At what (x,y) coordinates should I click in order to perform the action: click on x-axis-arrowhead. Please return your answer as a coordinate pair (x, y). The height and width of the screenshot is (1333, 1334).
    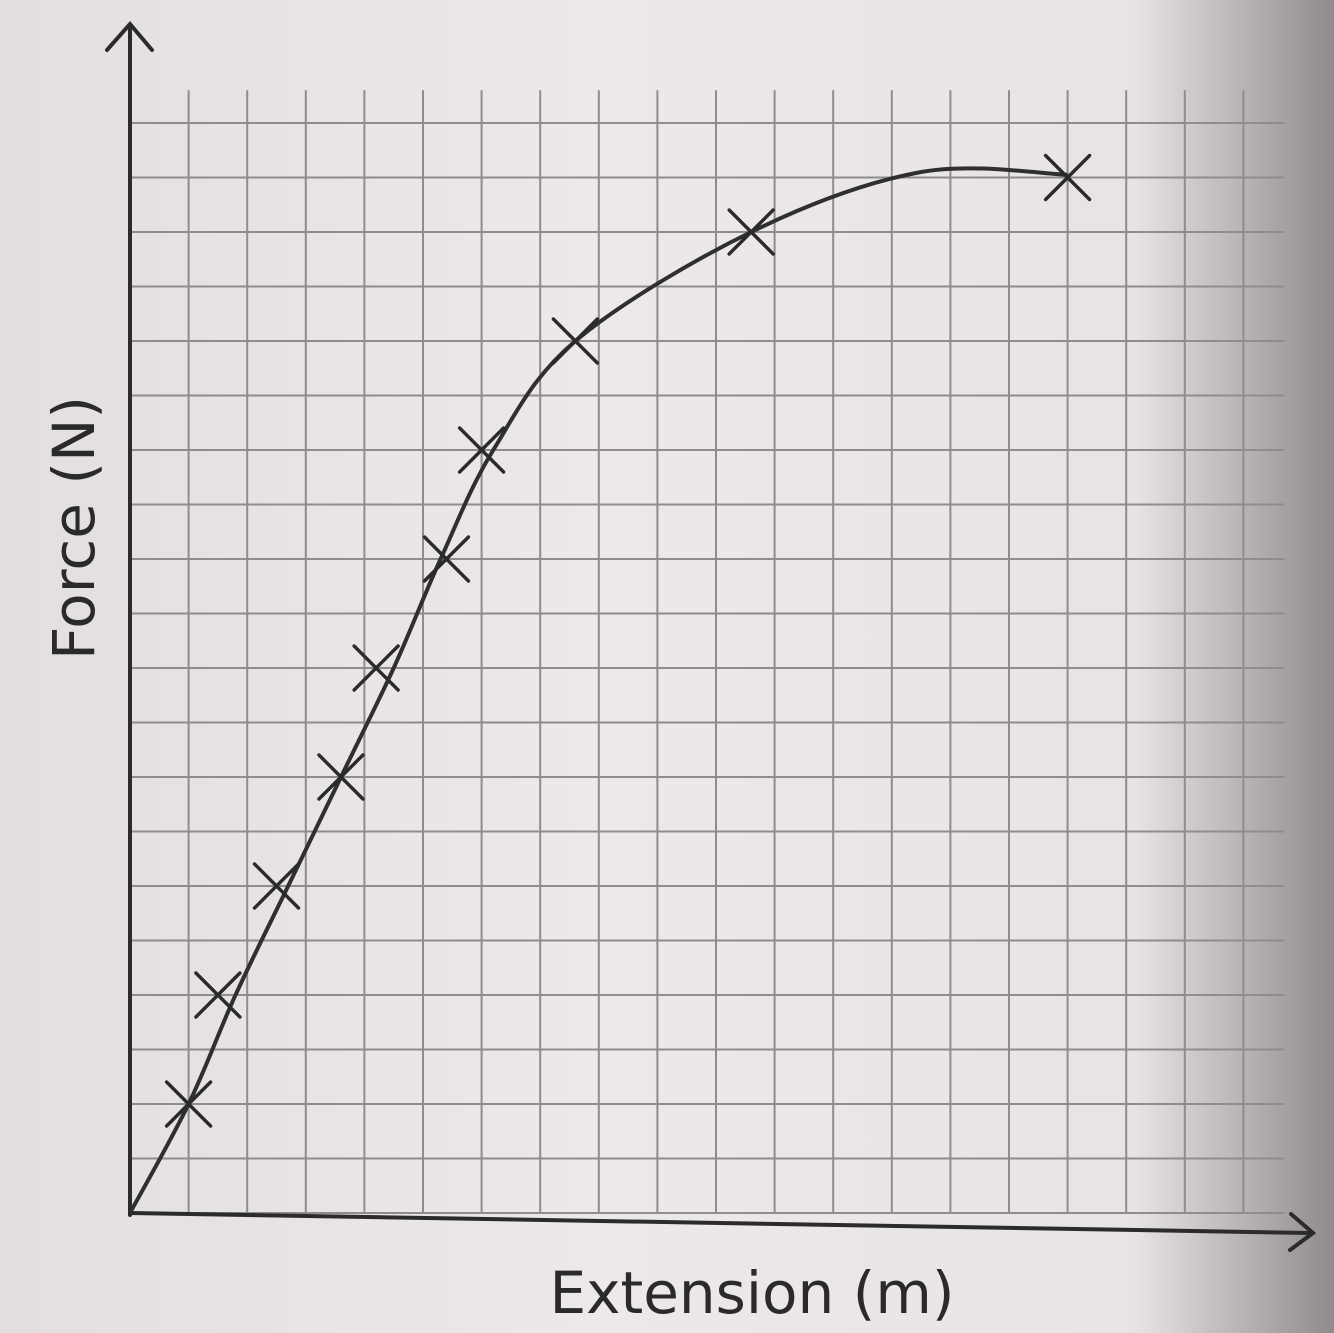
    Looking at the image, I should click on (1302, 1232).